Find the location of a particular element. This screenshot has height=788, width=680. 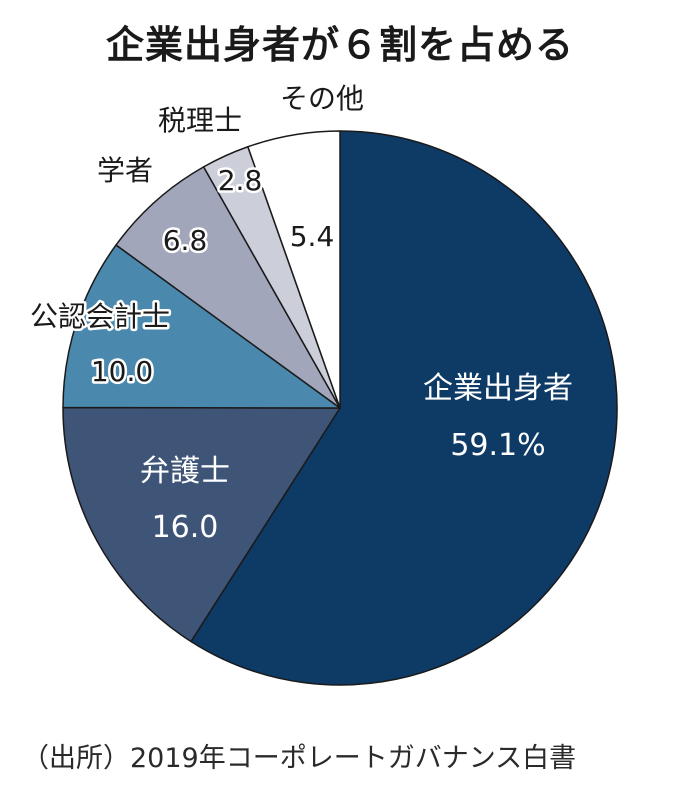

slice-name-label: その他 is located at coordinates (322, 98).